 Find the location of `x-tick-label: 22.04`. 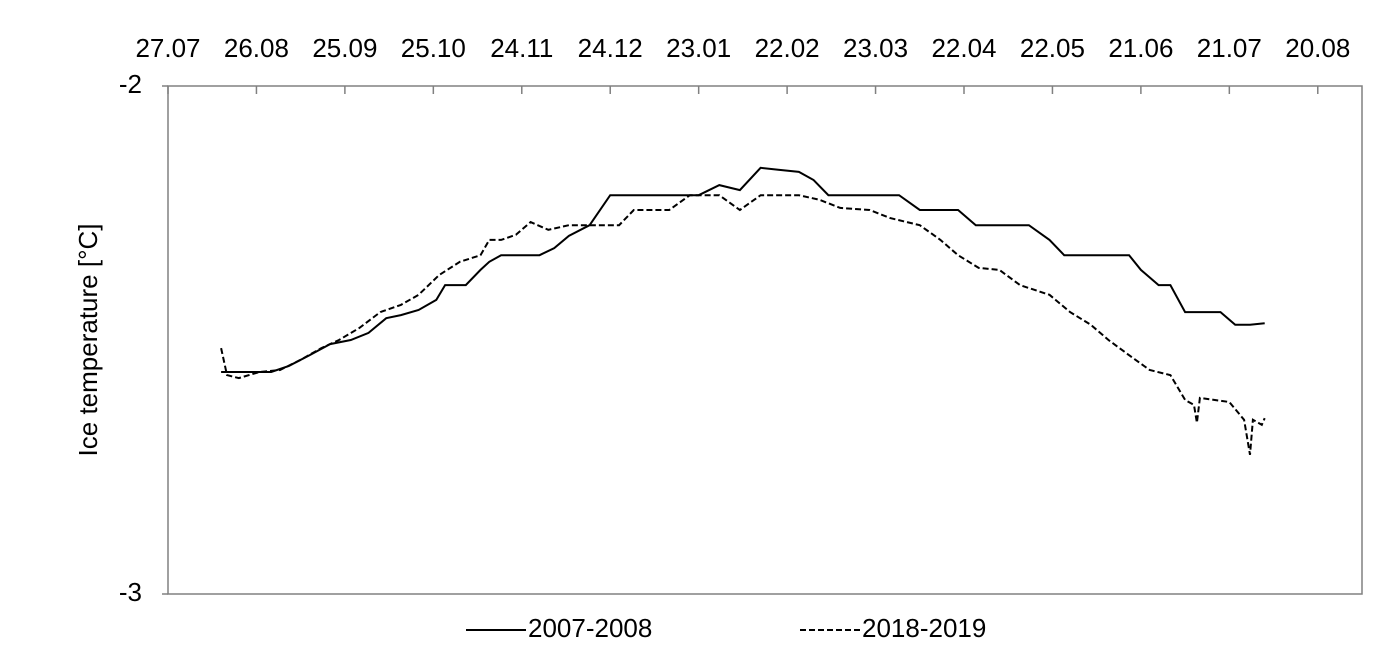

x-tick-label: 22.04 is located at coordinates (963, 48).